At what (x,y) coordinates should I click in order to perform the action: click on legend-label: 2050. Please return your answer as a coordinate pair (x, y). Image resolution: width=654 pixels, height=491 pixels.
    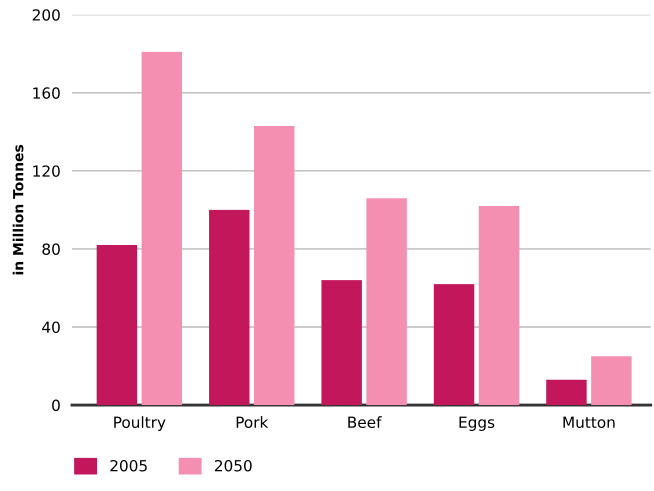
    Looking at the image, I should click on (233, 466).